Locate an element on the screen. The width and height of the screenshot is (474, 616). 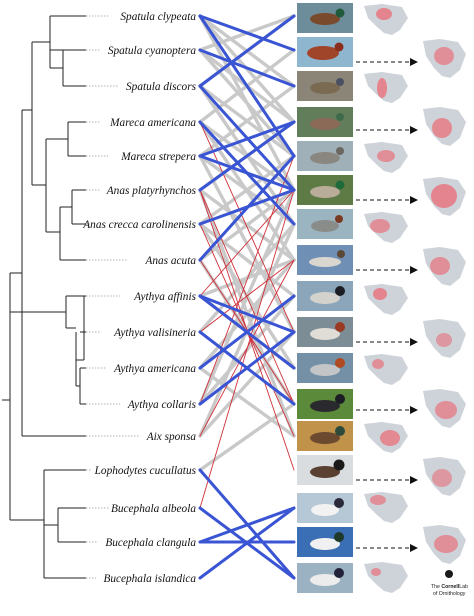
species-label: Bucephala clangula is located at coordinates (150, 543).